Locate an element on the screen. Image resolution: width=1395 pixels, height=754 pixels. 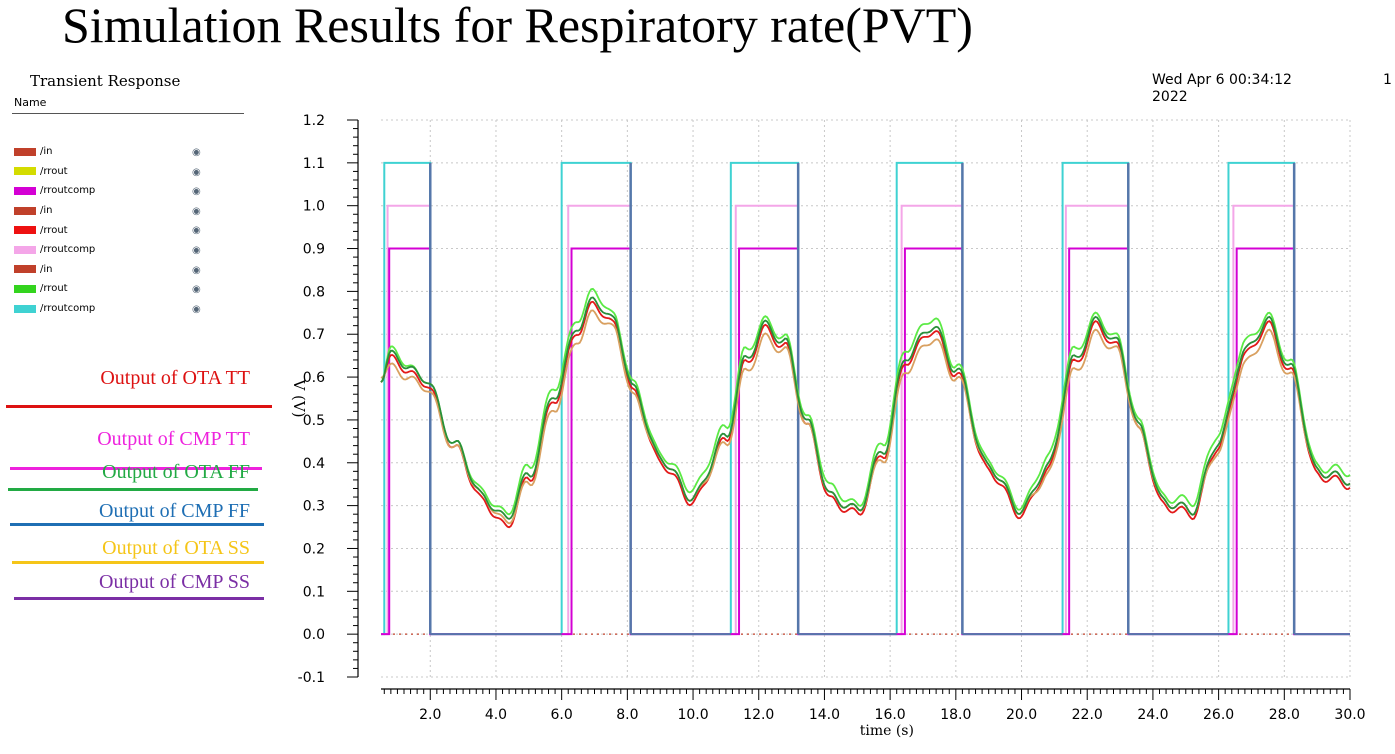
y-tick-label: 0.0 is located at coordinates (314, 635).